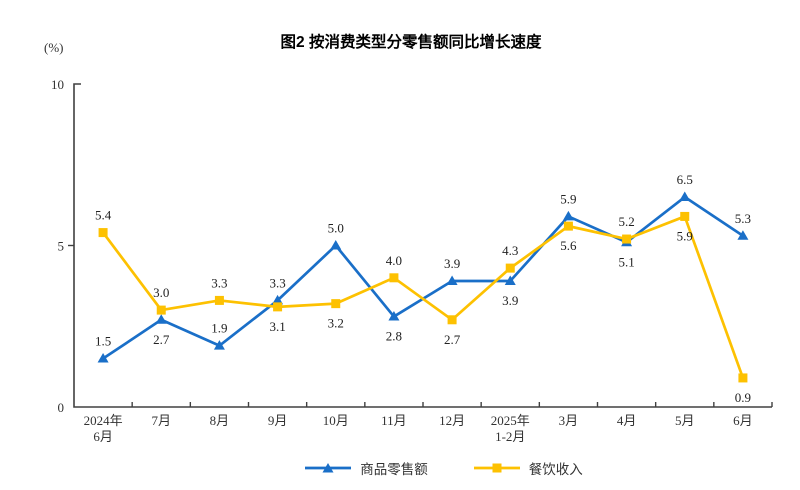  Describe the element at coordinates (61, 246) in the screenshot. I see `y-tick-label: 5` at that location.